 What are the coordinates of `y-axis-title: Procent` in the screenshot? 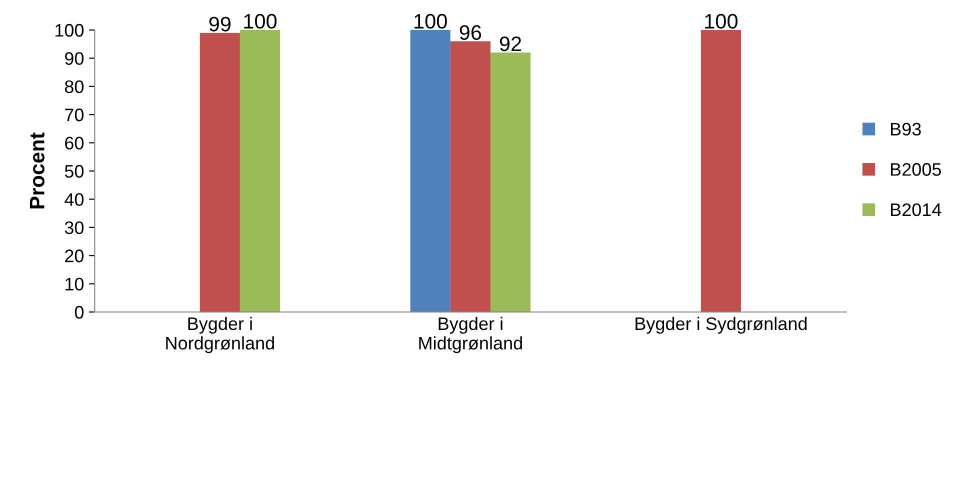 It's located at (37, 170).